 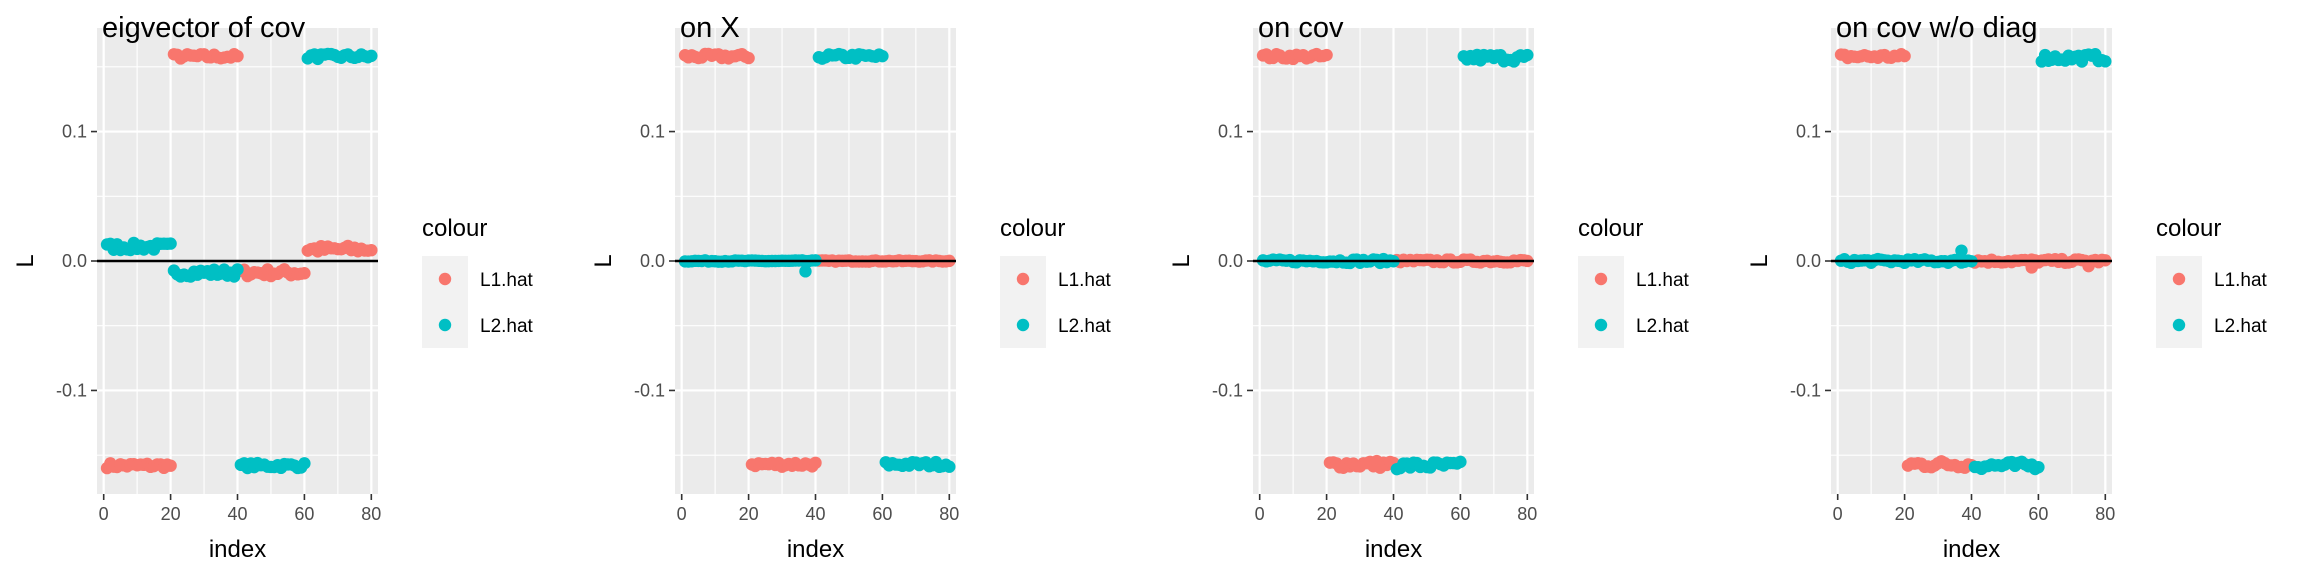 I want to click on chart-title: on cov w/o diag, so click(x=1937, y=28).